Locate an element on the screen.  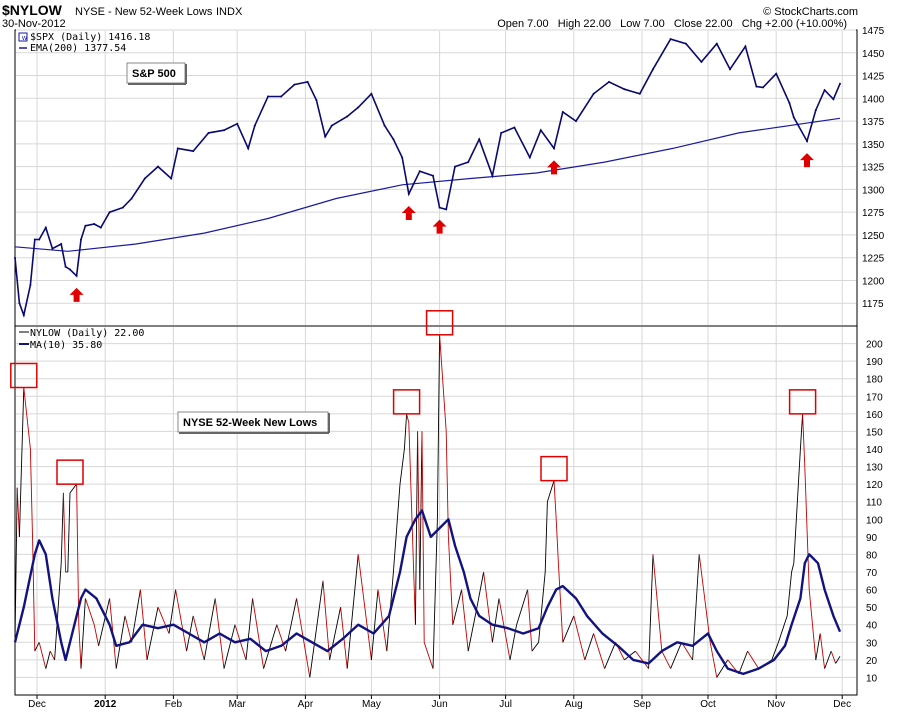
lows-tick-label: 10 is located at coordinates (872, 678).